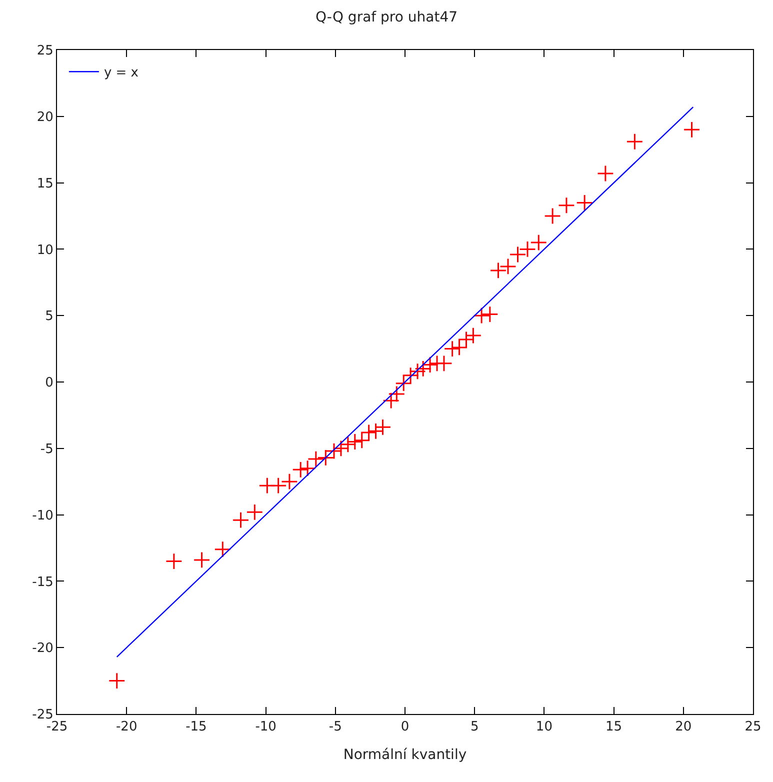 This screenshot has width=773, height=782. Describe the element at coordinates (405, 727) in the screenshot. I see `x-tick-label: 0` at that location.